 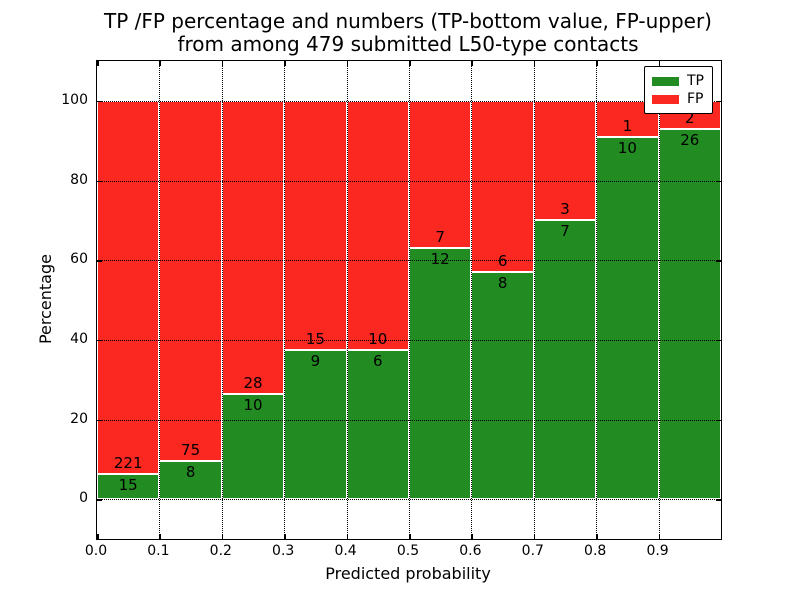 I want to click on legend: TP FP, so click(x=678, y=90).